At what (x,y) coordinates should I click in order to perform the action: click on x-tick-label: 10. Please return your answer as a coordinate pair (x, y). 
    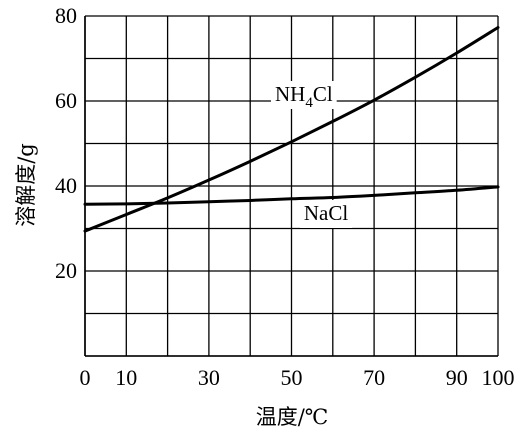
    Looking at the image, I should click on (126, 377).